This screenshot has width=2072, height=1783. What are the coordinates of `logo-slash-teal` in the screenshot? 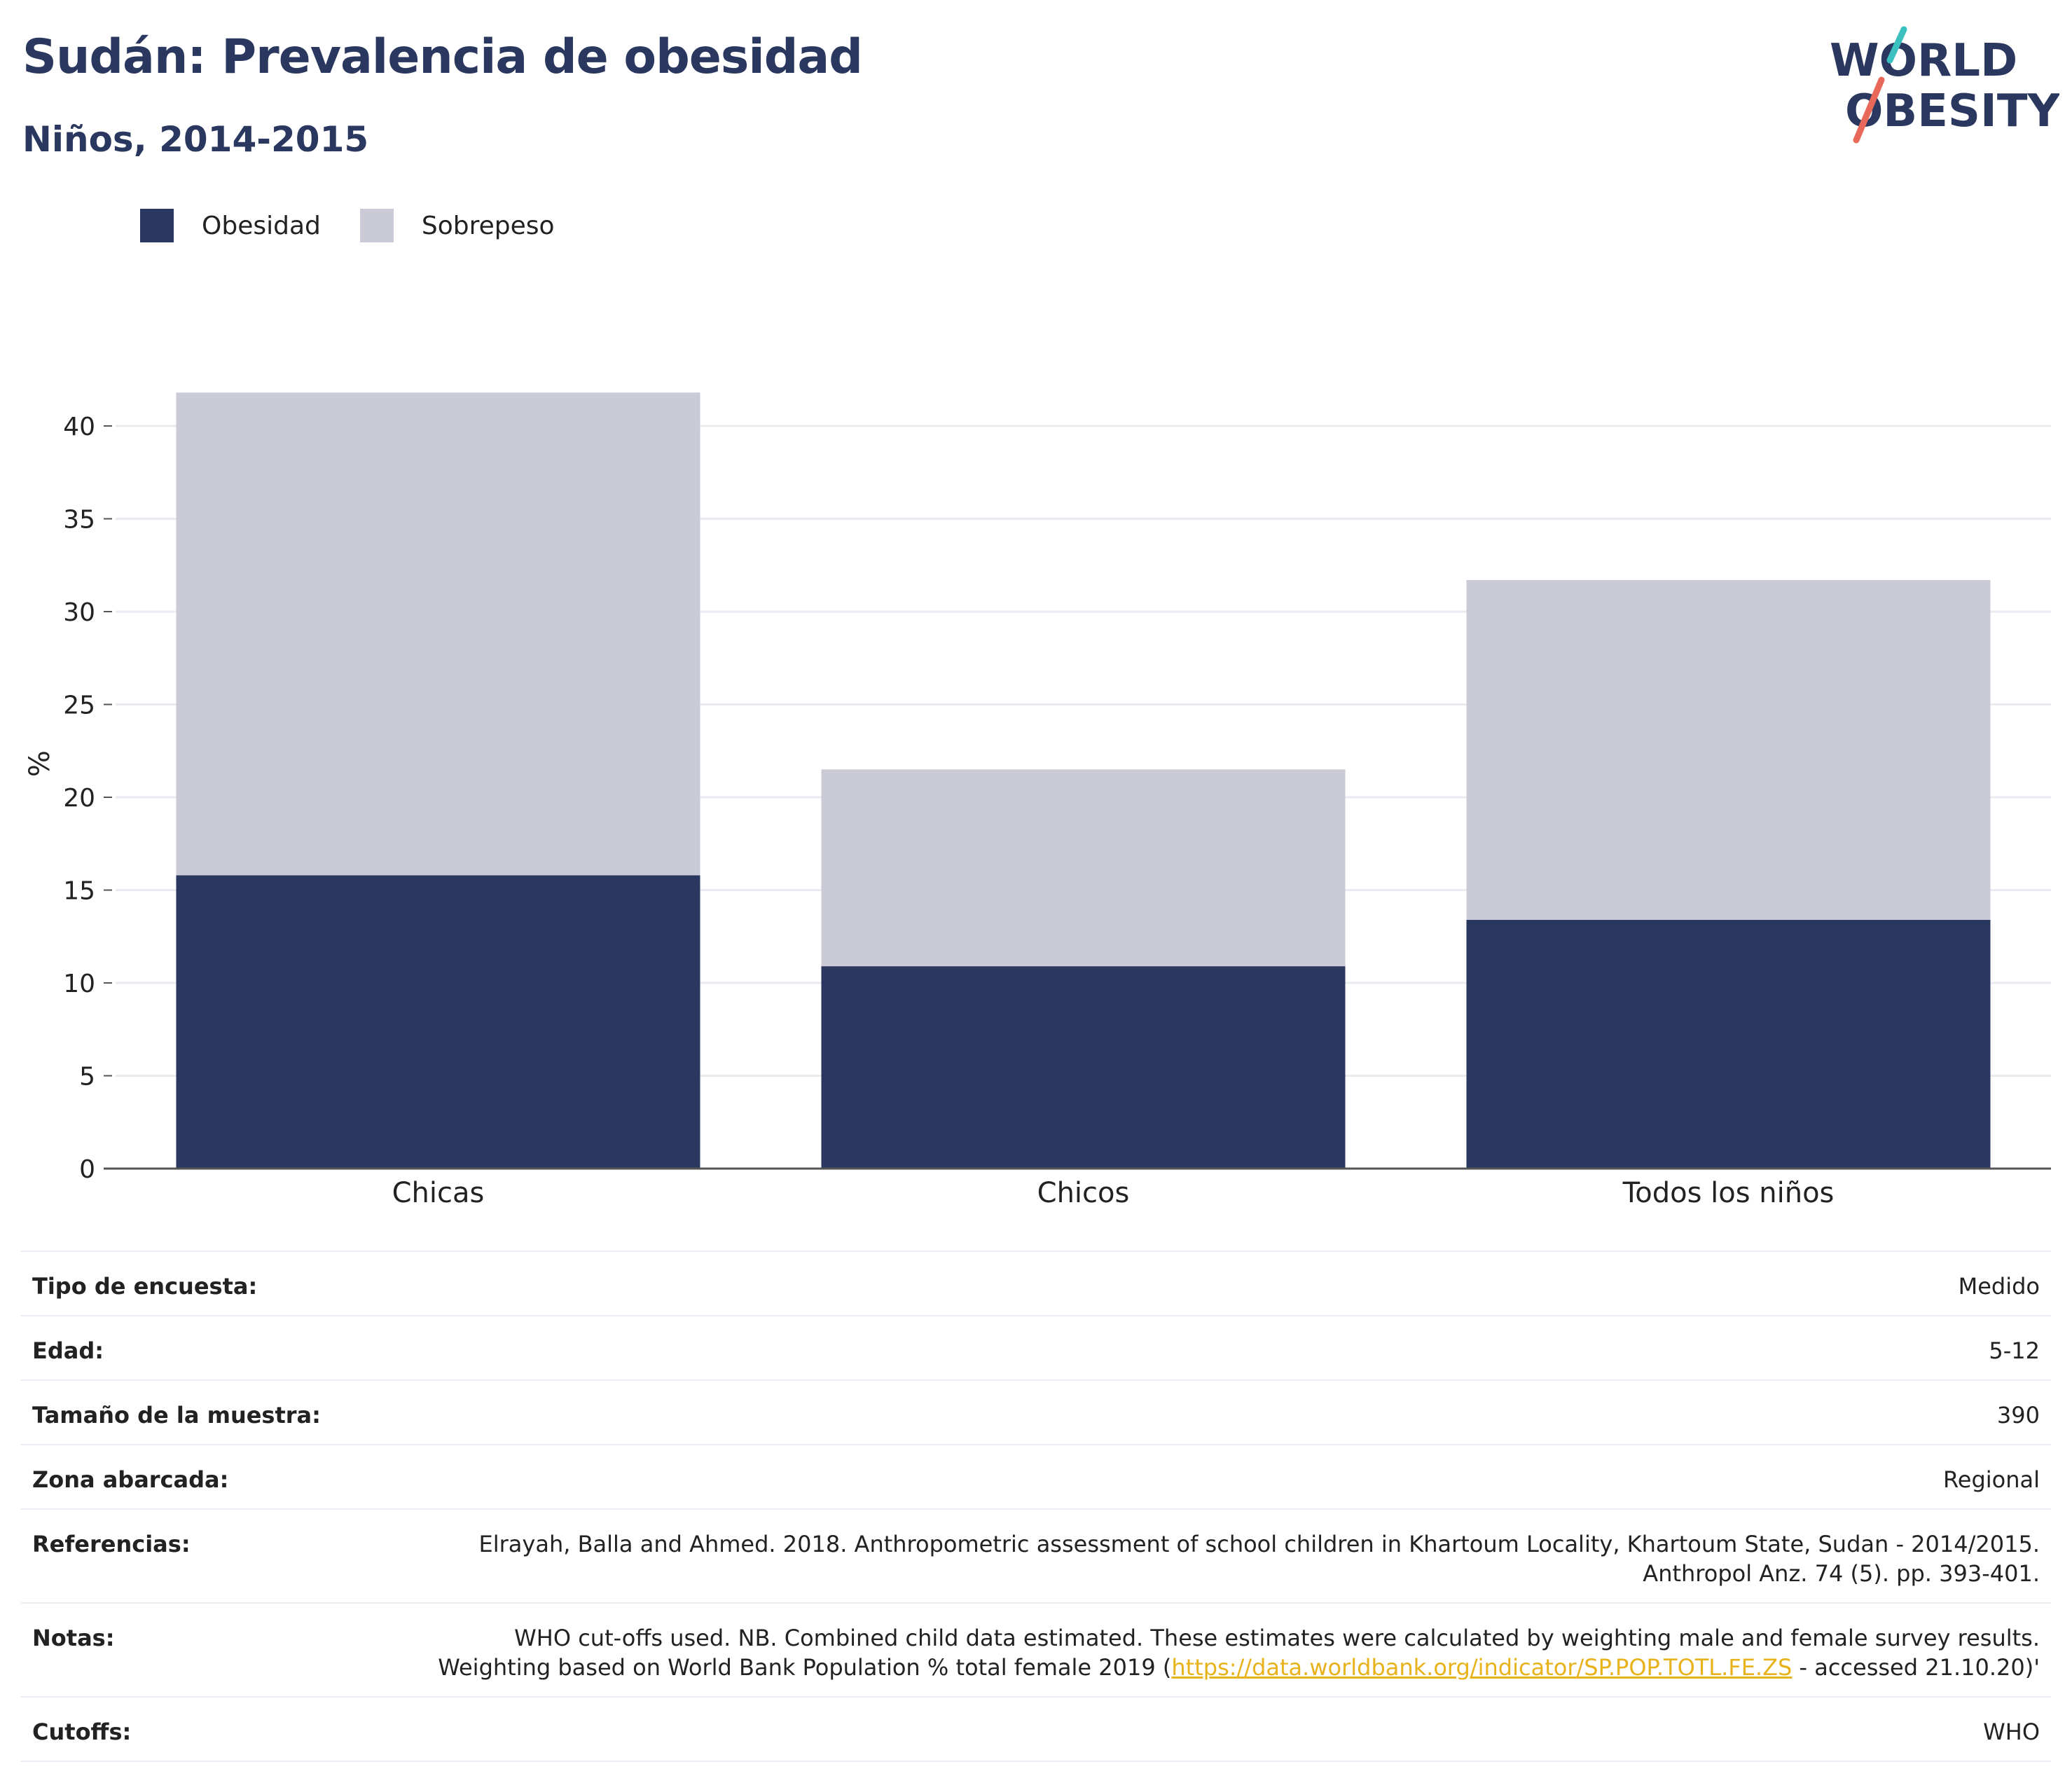 It's located at (1897, 45).